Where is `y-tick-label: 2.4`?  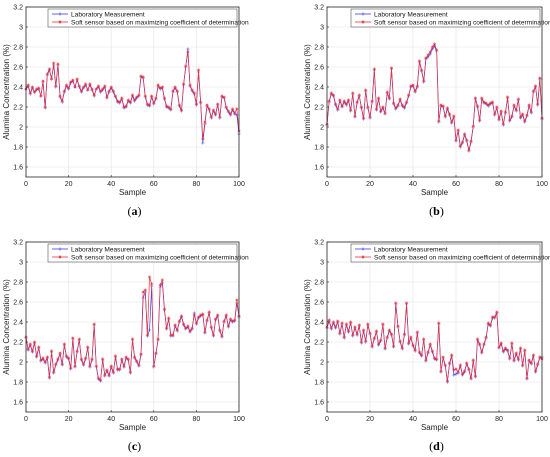
y-tick-label: 2.4 is located at coordinates (18, 322).